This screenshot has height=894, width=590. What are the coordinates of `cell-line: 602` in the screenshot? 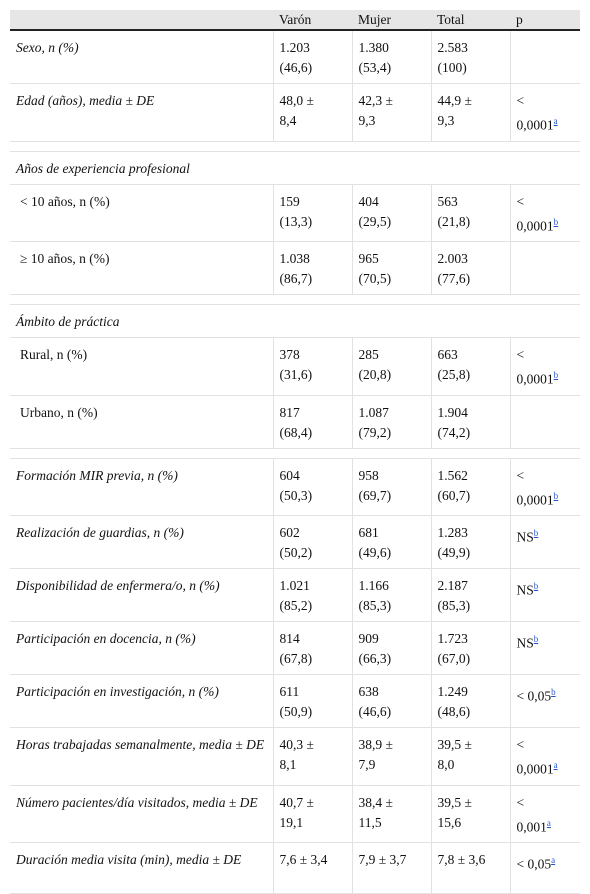 It's located at (289, 532).